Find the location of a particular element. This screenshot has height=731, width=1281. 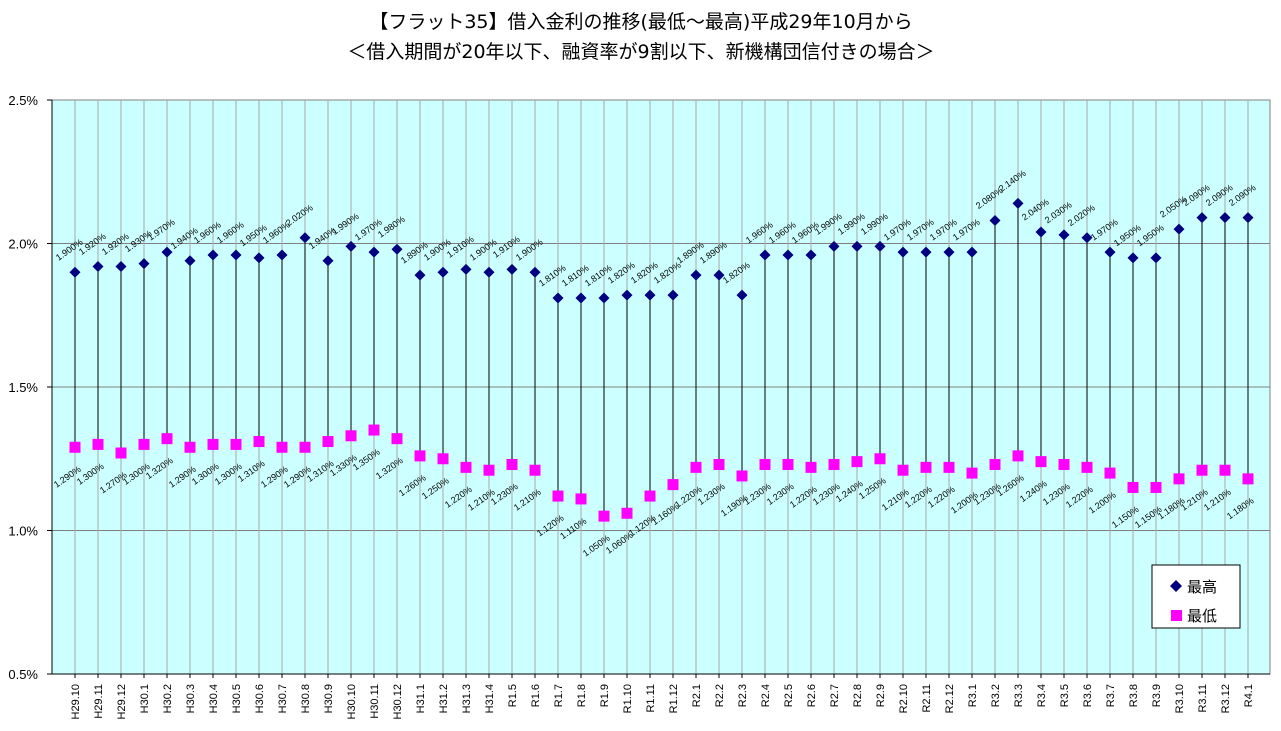

x-tick-label: H30.6 is located at coordinates (260, 698).